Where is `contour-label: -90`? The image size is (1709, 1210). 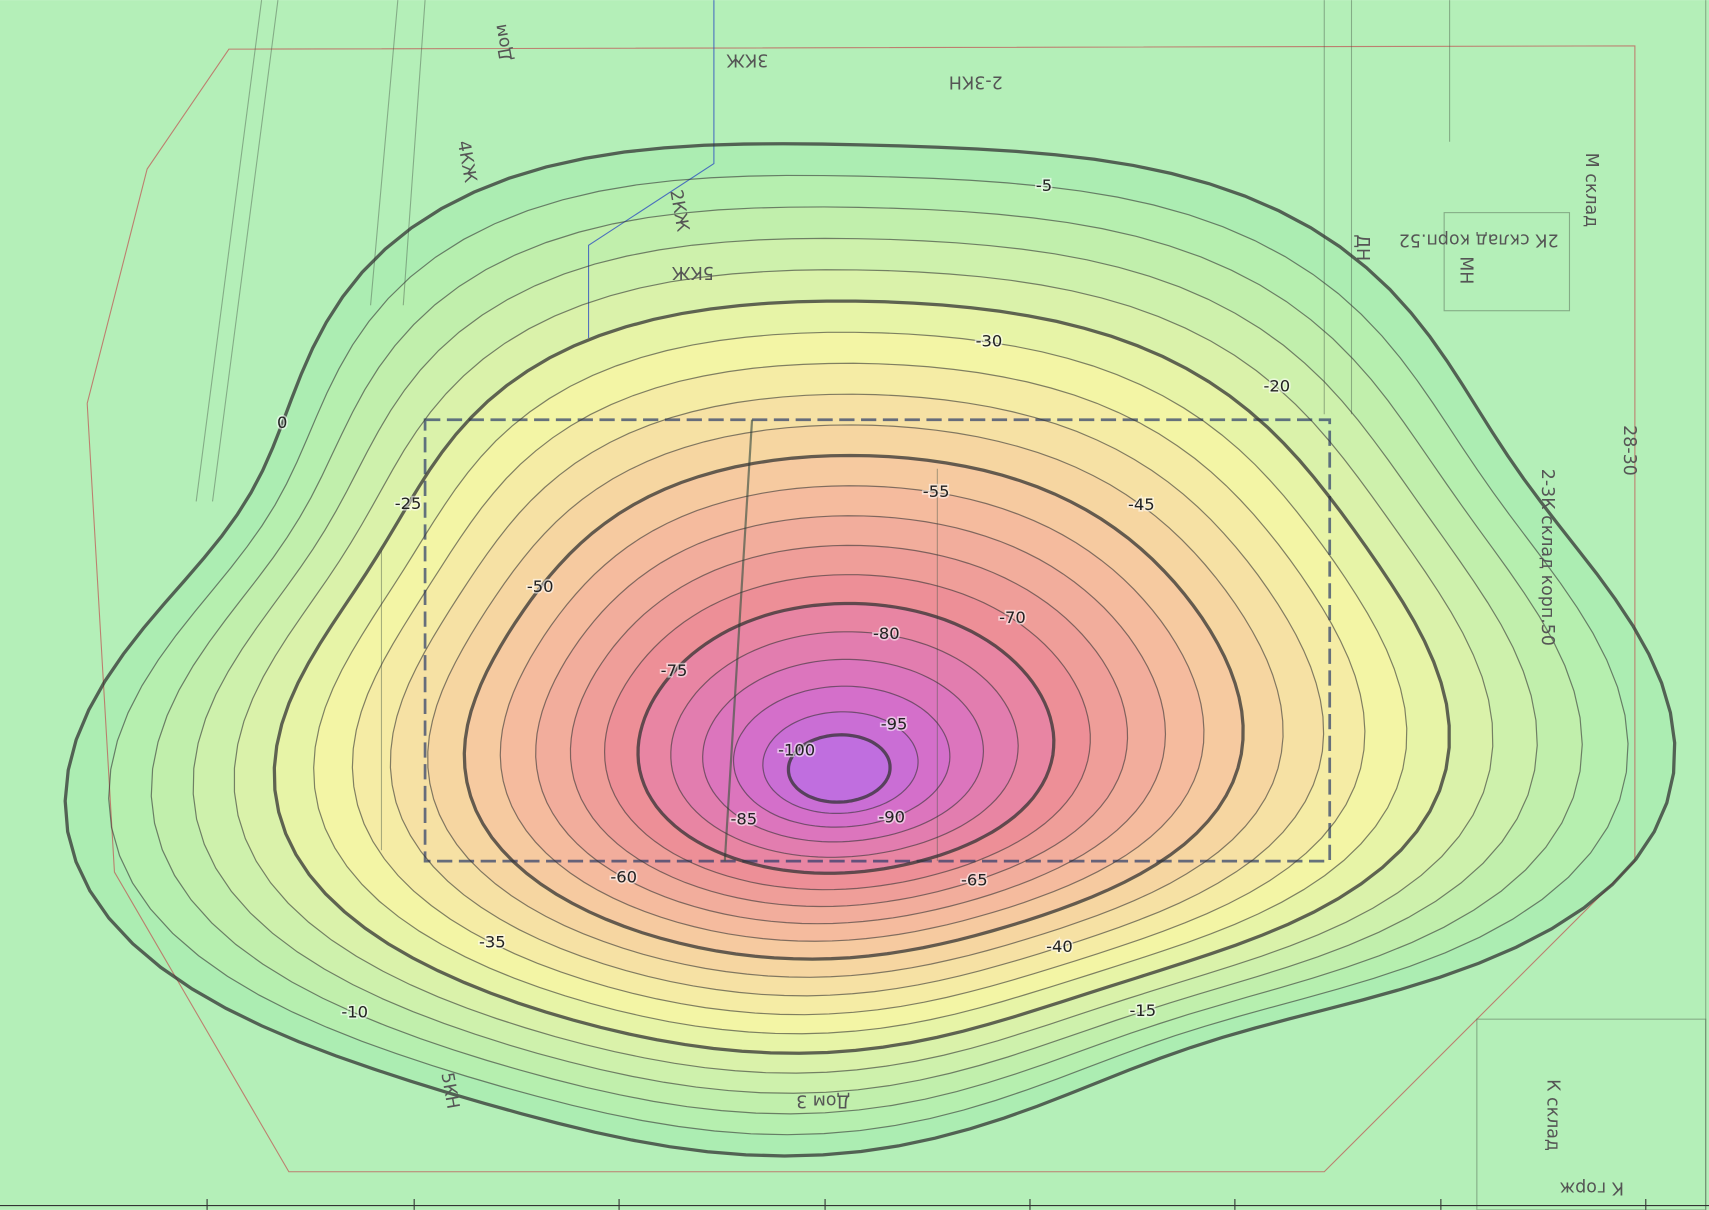 contour-label: -90 is located at coordinates (891, 816).